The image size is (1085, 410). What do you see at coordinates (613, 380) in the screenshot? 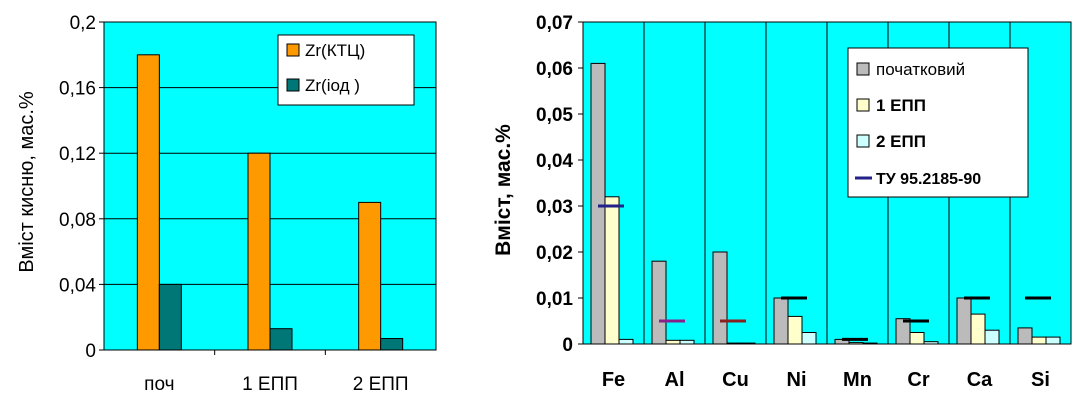
I see `right-x-tick-label: Fe` at bounding box center [613, 380].